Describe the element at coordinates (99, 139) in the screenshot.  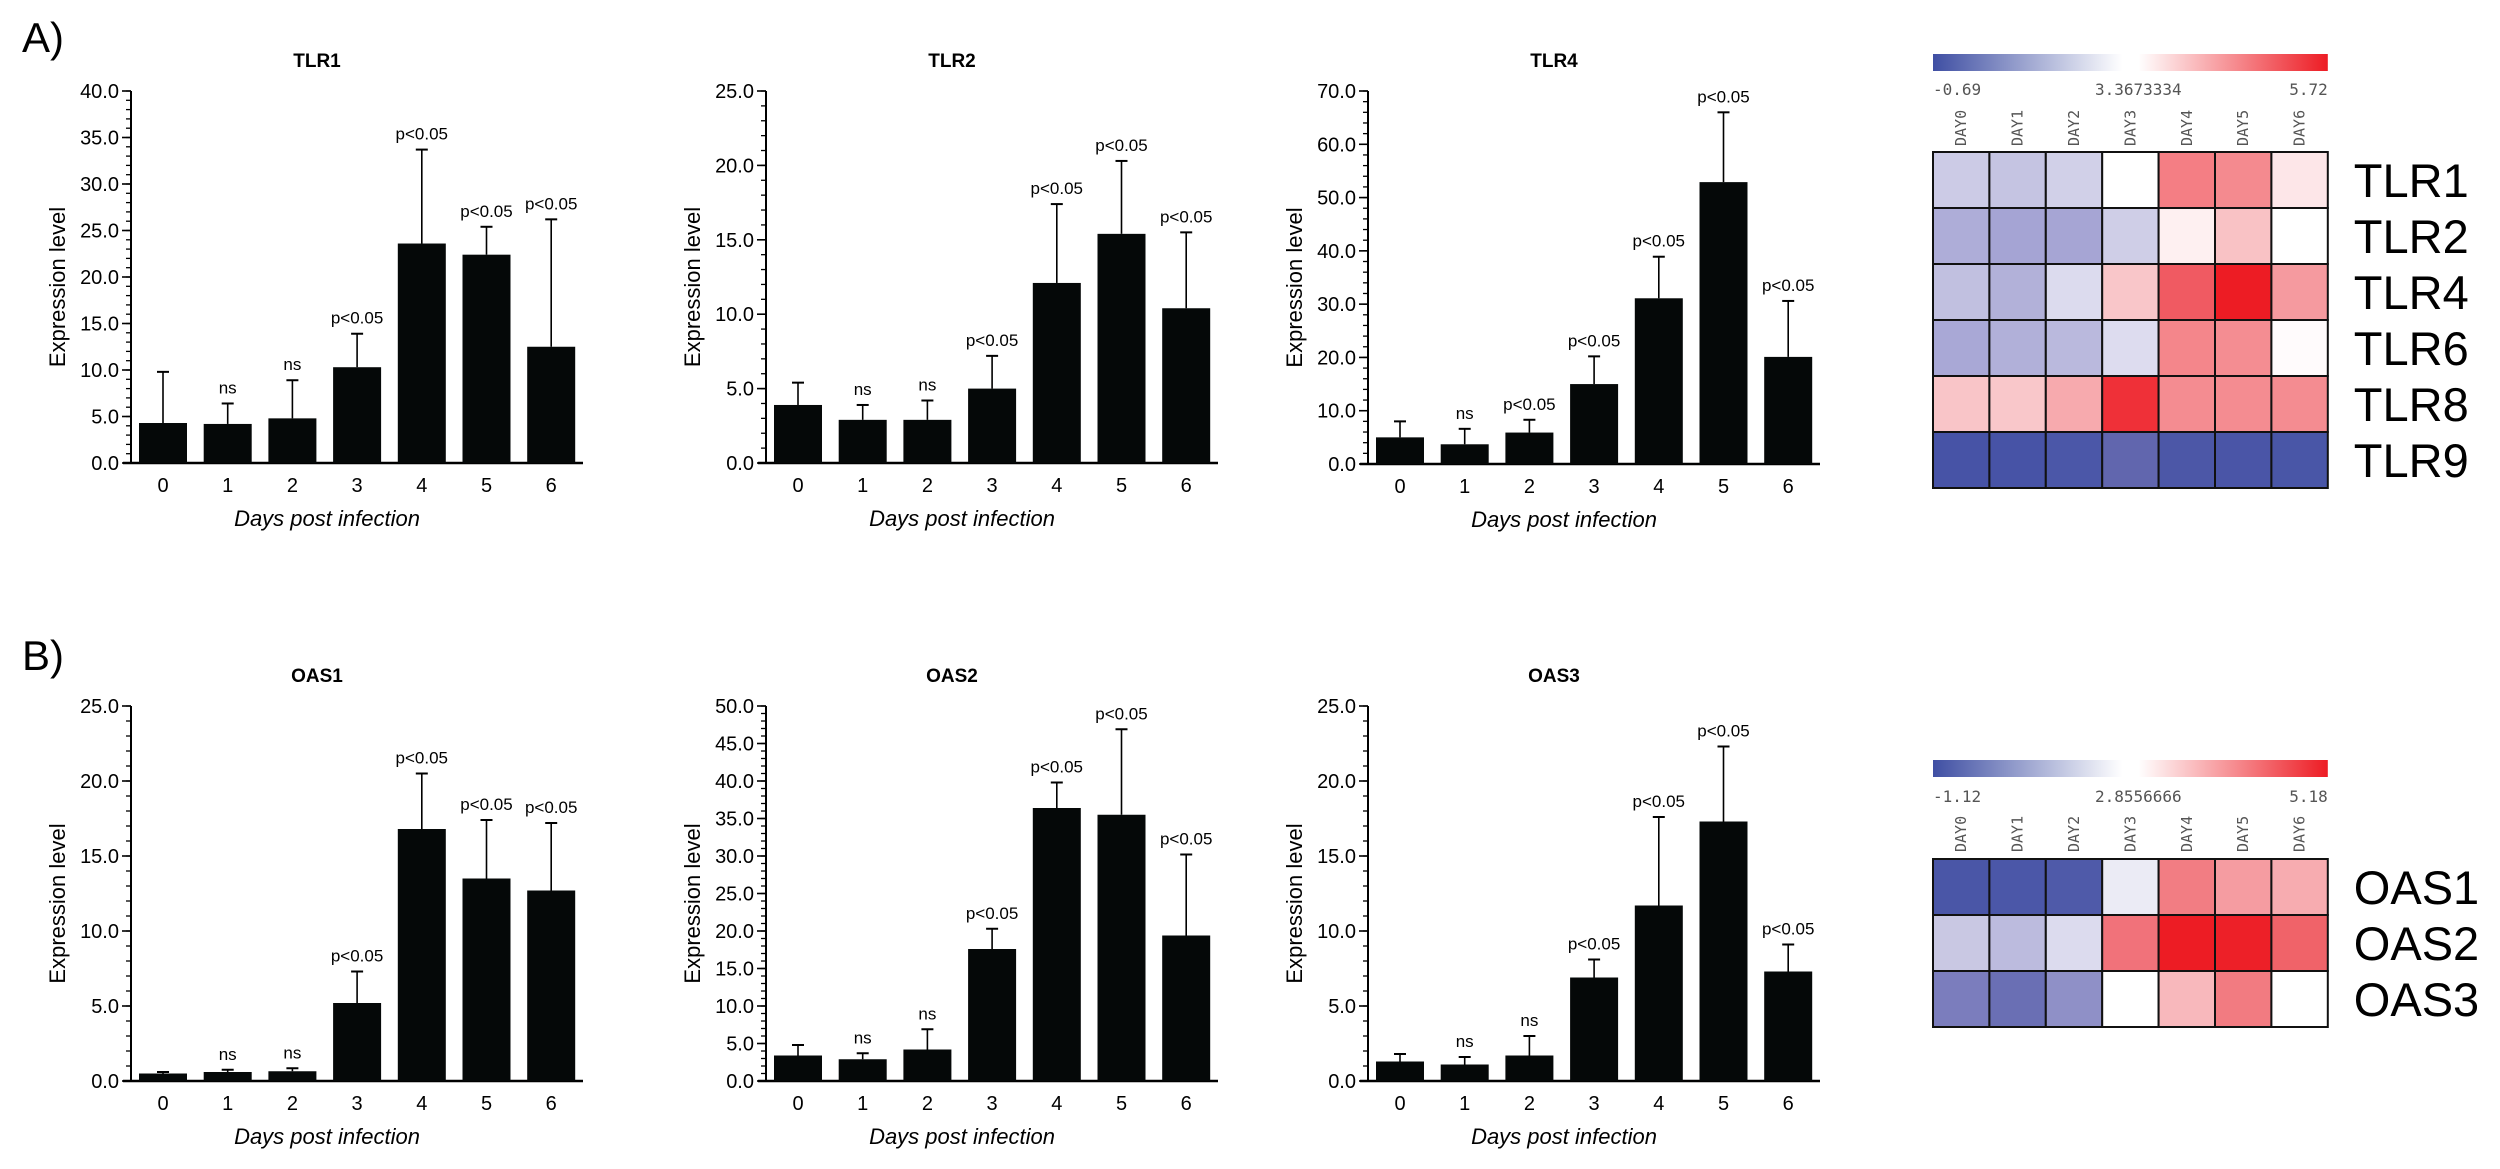
I see `y-tick-label: 35.0` at that location.